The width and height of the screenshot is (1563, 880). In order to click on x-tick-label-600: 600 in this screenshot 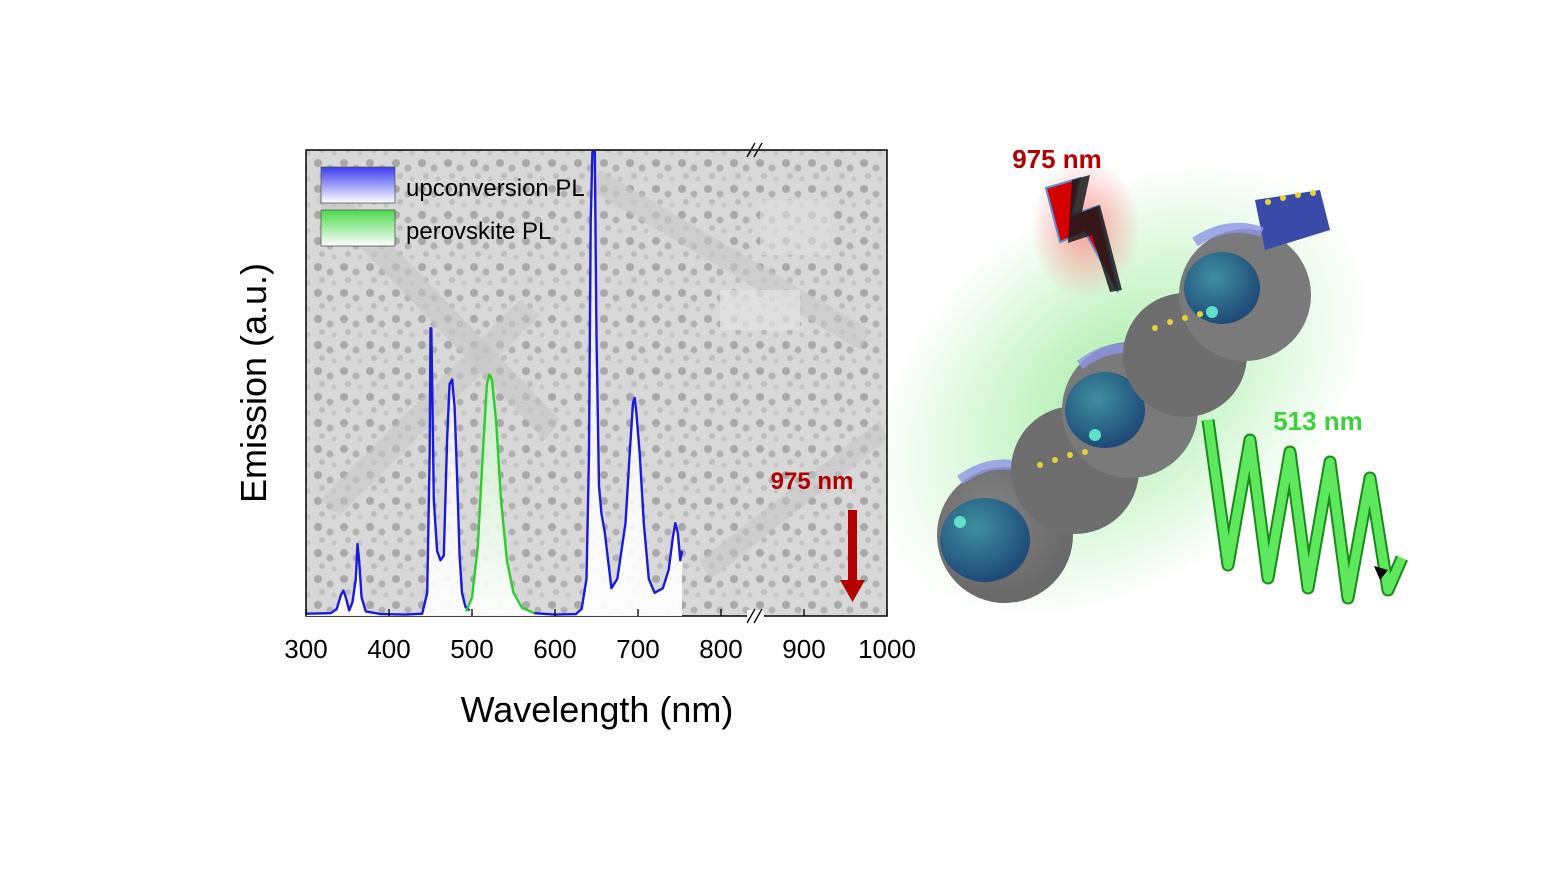, I will do `click(554, 649)`.